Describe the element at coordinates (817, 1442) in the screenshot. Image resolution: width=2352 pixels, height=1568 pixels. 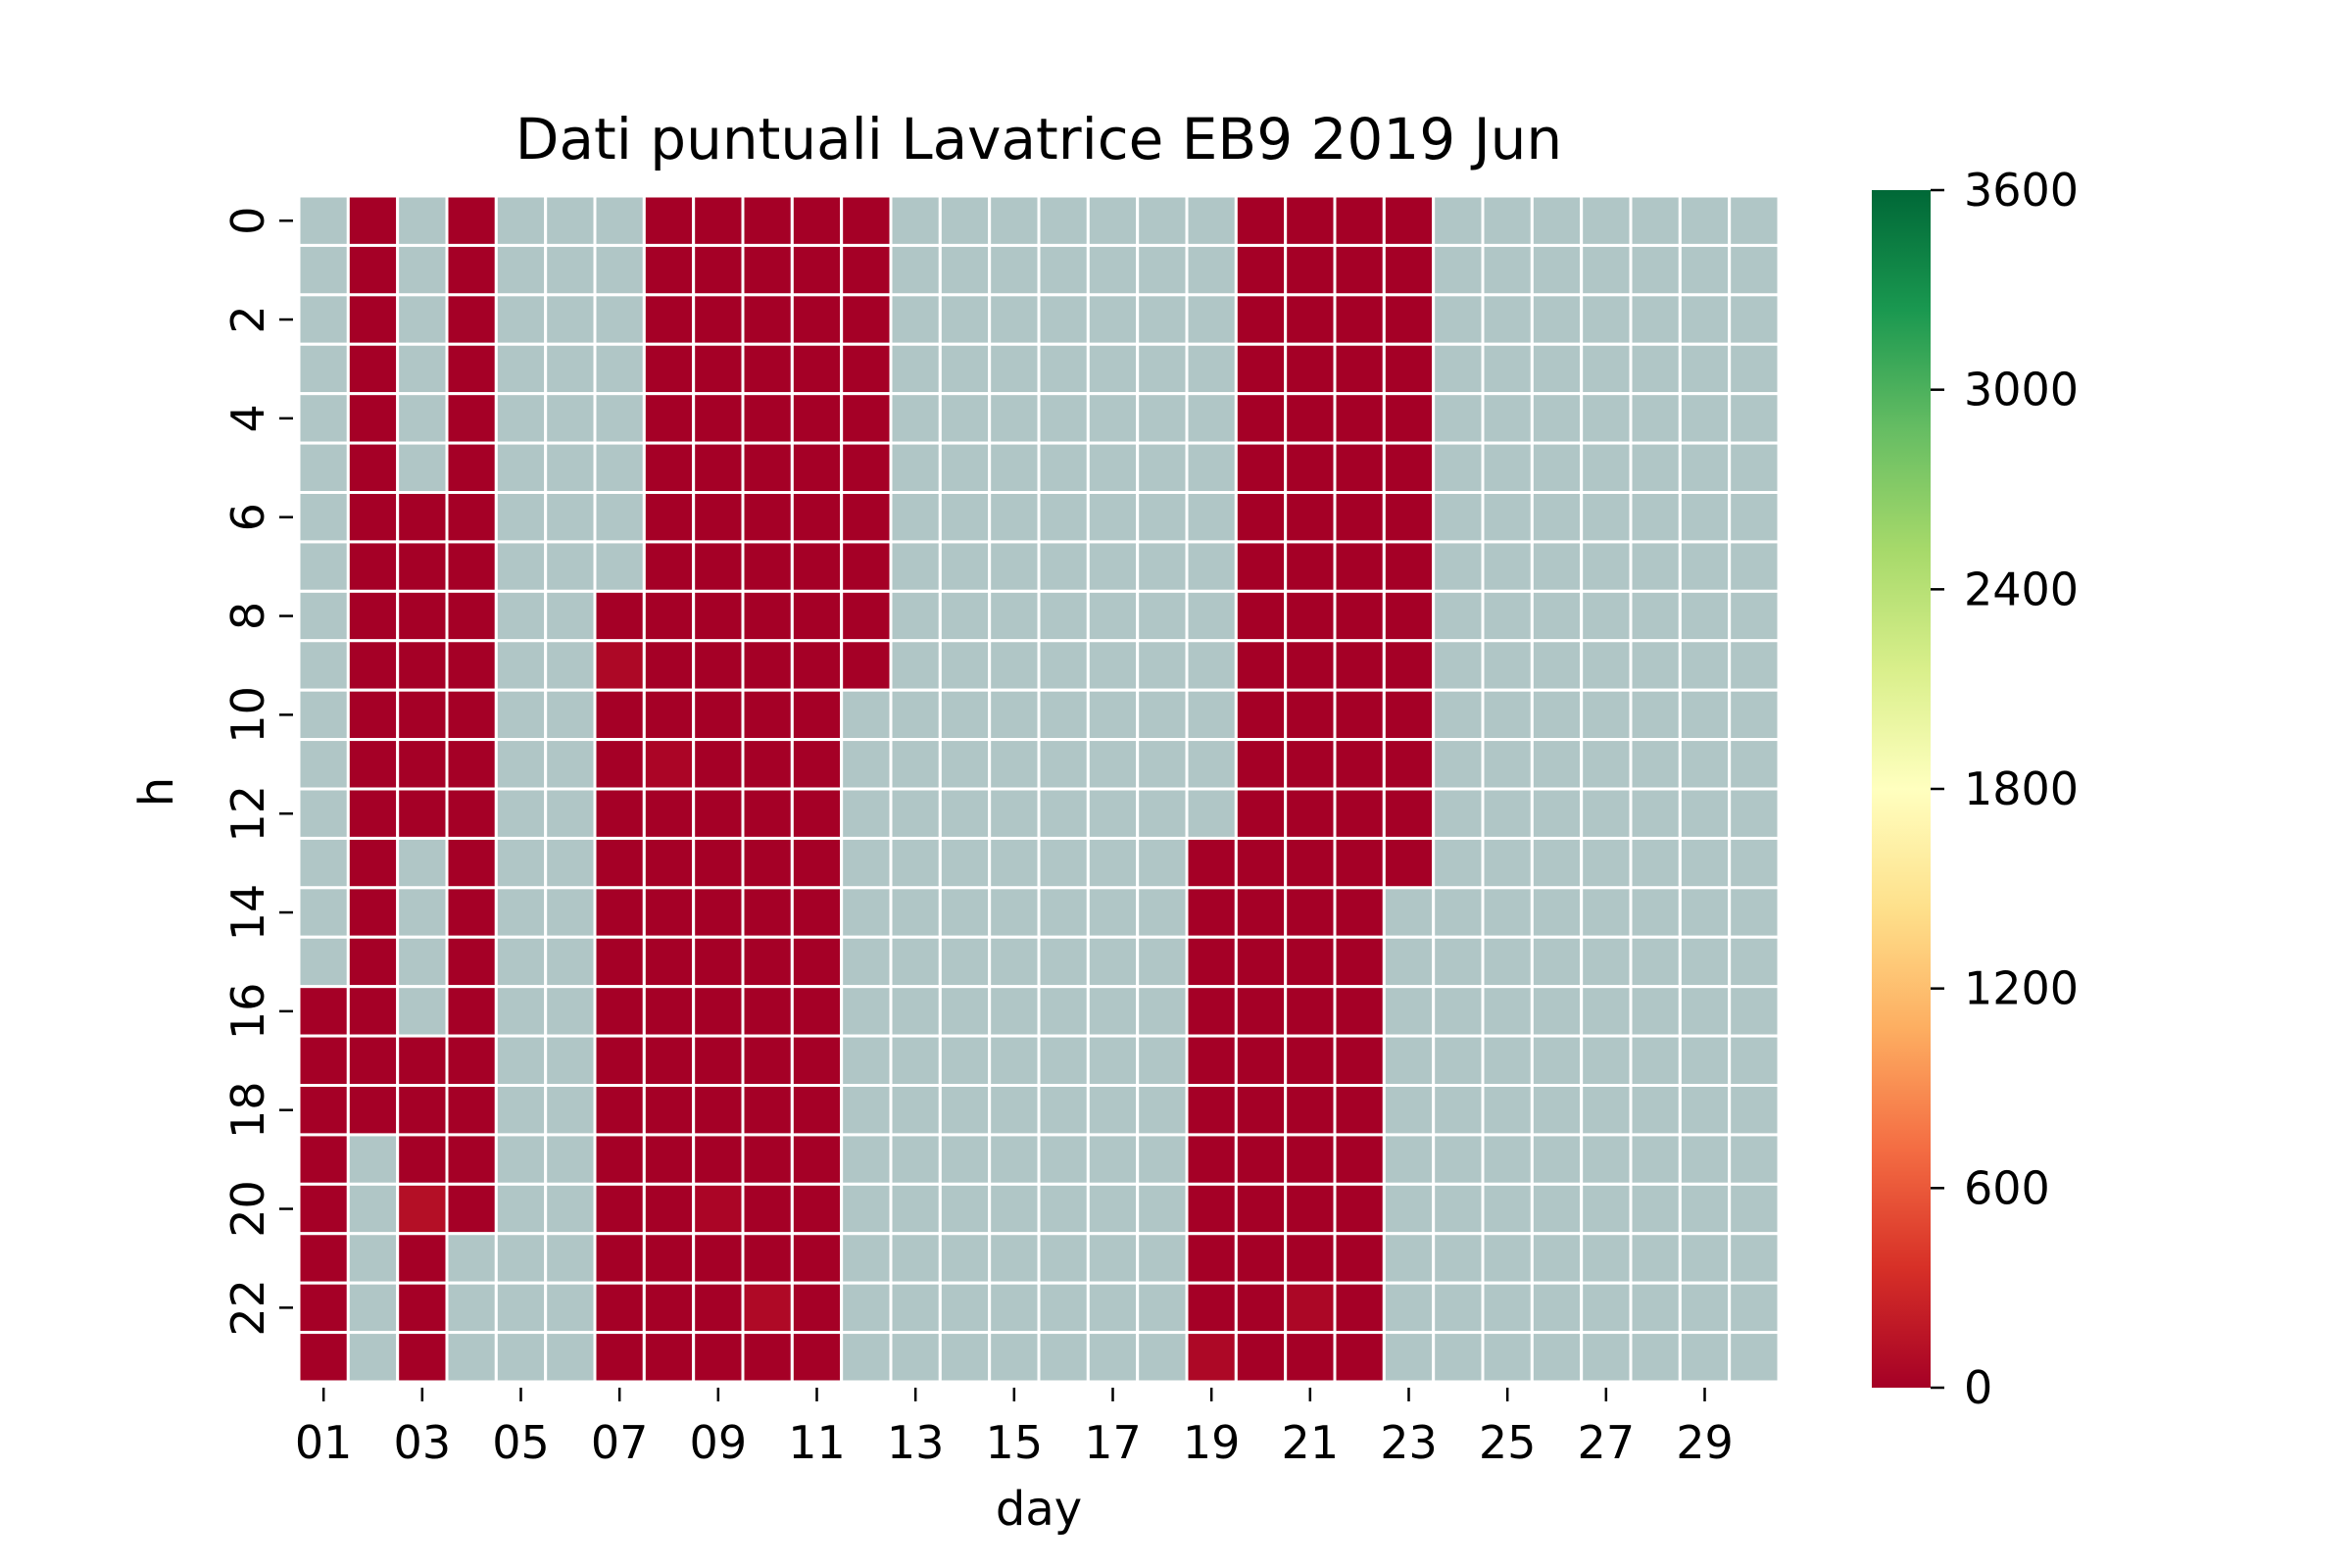
I see `x-tick-label: 11` at that location.